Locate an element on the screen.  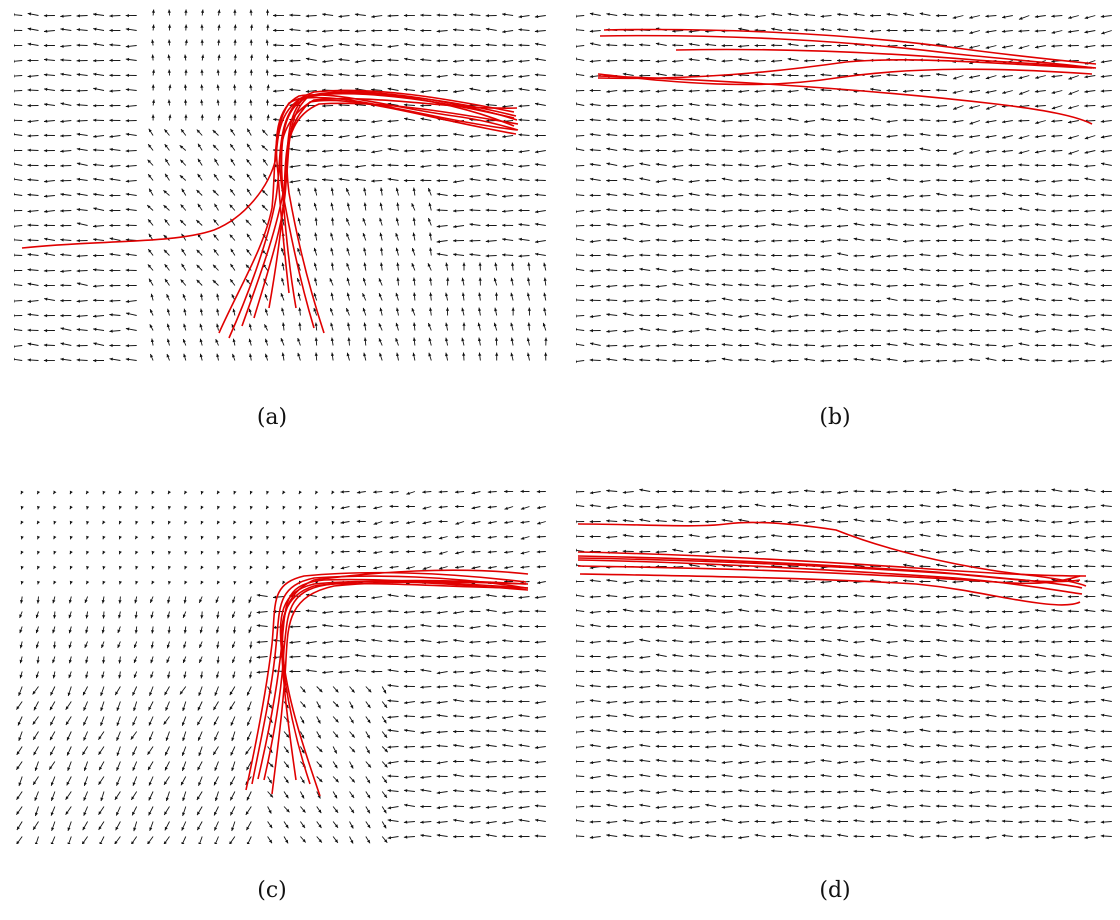
field-arrow is located at coordinates (249, 840).